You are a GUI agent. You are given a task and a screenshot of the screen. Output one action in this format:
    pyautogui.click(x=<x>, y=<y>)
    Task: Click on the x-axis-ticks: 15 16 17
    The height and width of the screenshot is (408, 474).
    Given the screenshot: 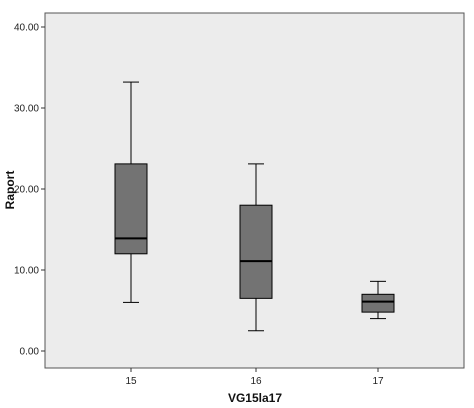 What is the action you would take?
    pyautogui.click(x=254, y=377)
    